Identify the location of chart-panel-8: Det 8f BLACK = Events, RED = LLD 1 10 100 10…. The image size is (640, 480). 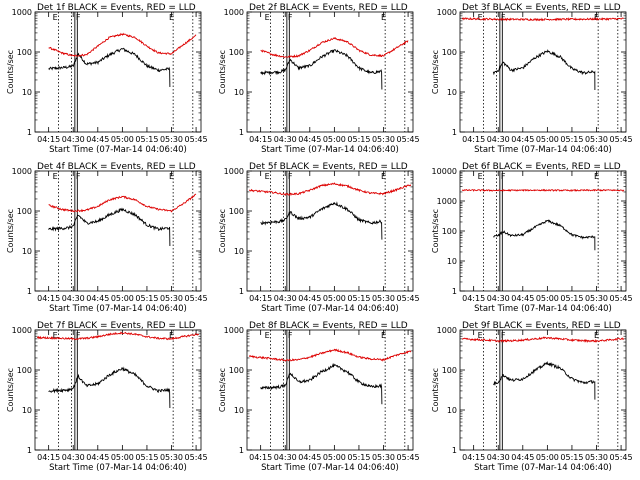
(319, 397).